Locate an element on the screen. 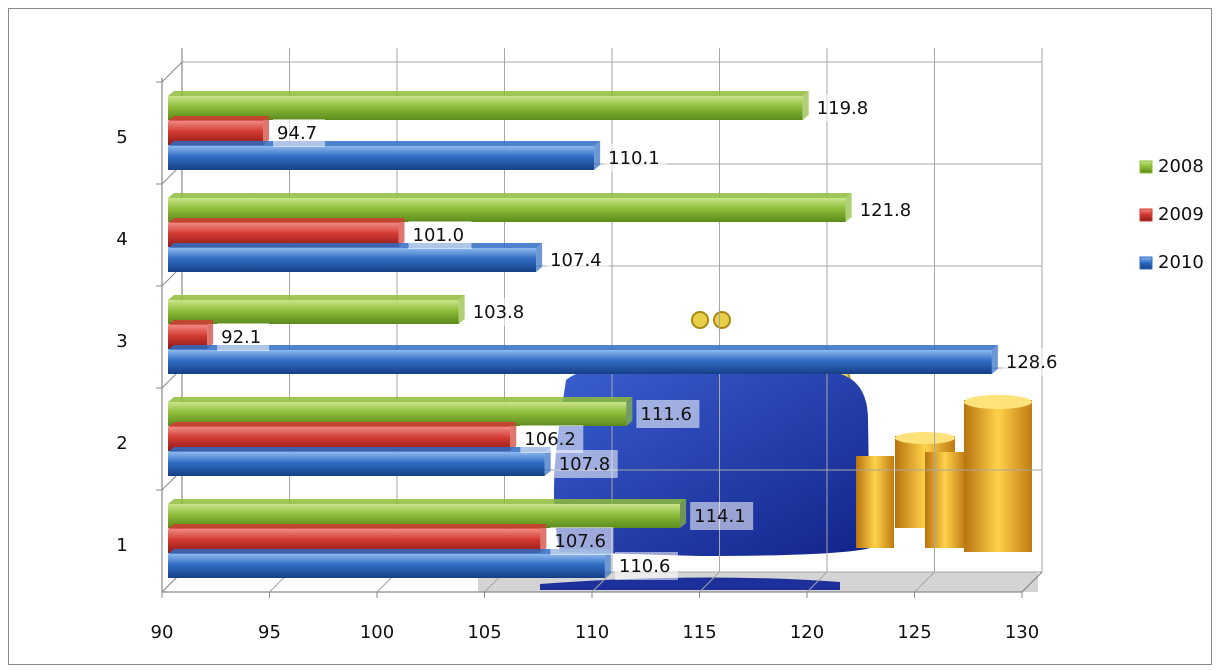 Image resolution: width=1218 pixels, height=671 pixels. data-label: 110.1 is located at coordinates (634, 158).